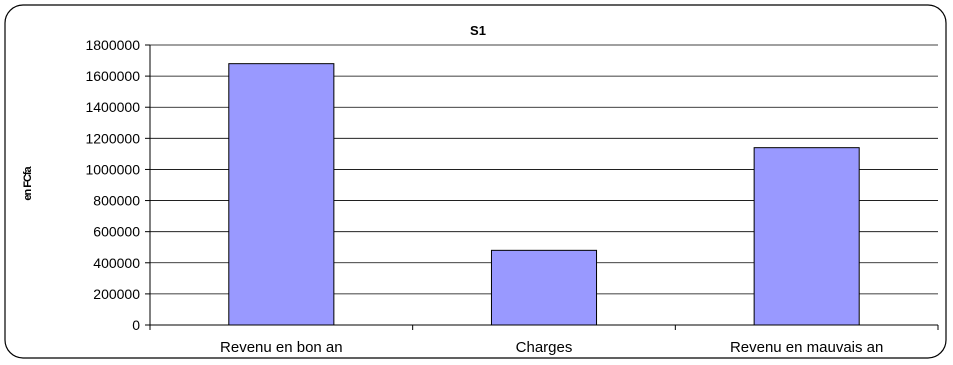 The image size is (953, 365). I want to click on y-tick-label: 1000000, so click(112, 169).